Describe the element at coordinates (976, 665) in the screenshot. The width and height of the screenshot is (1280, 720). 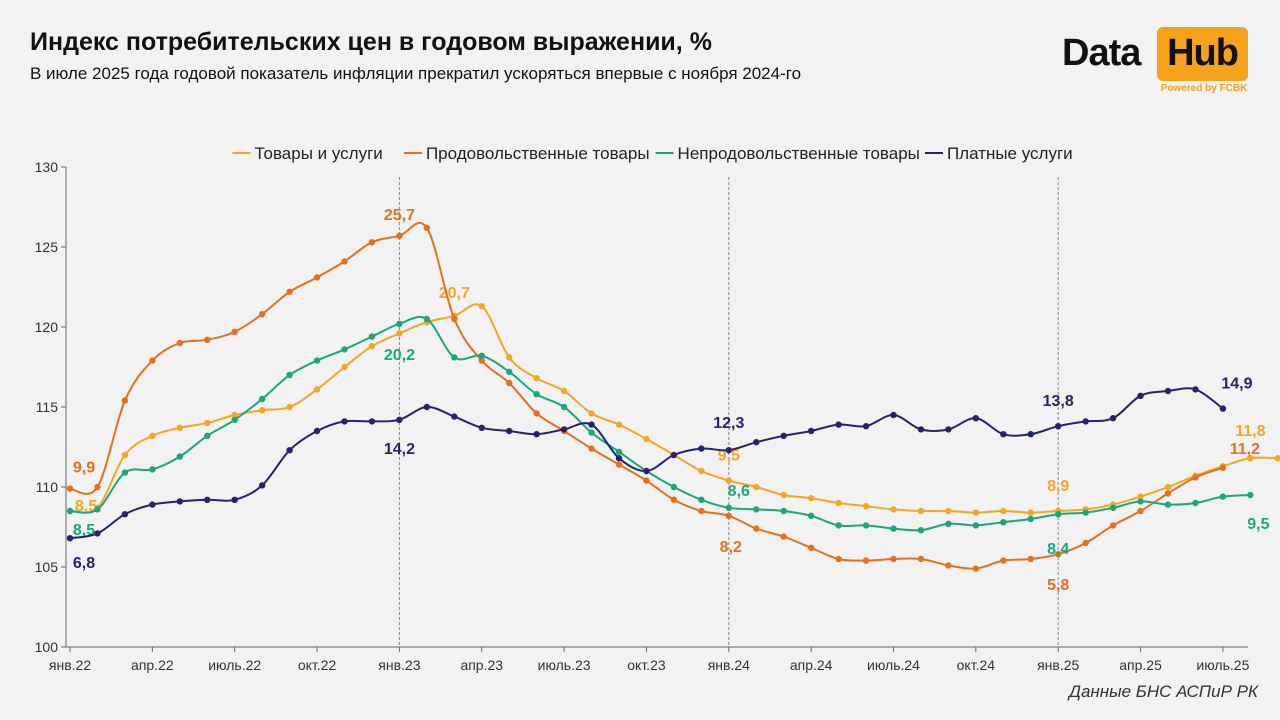
I see `x-tick-label: окт.24` at that location.